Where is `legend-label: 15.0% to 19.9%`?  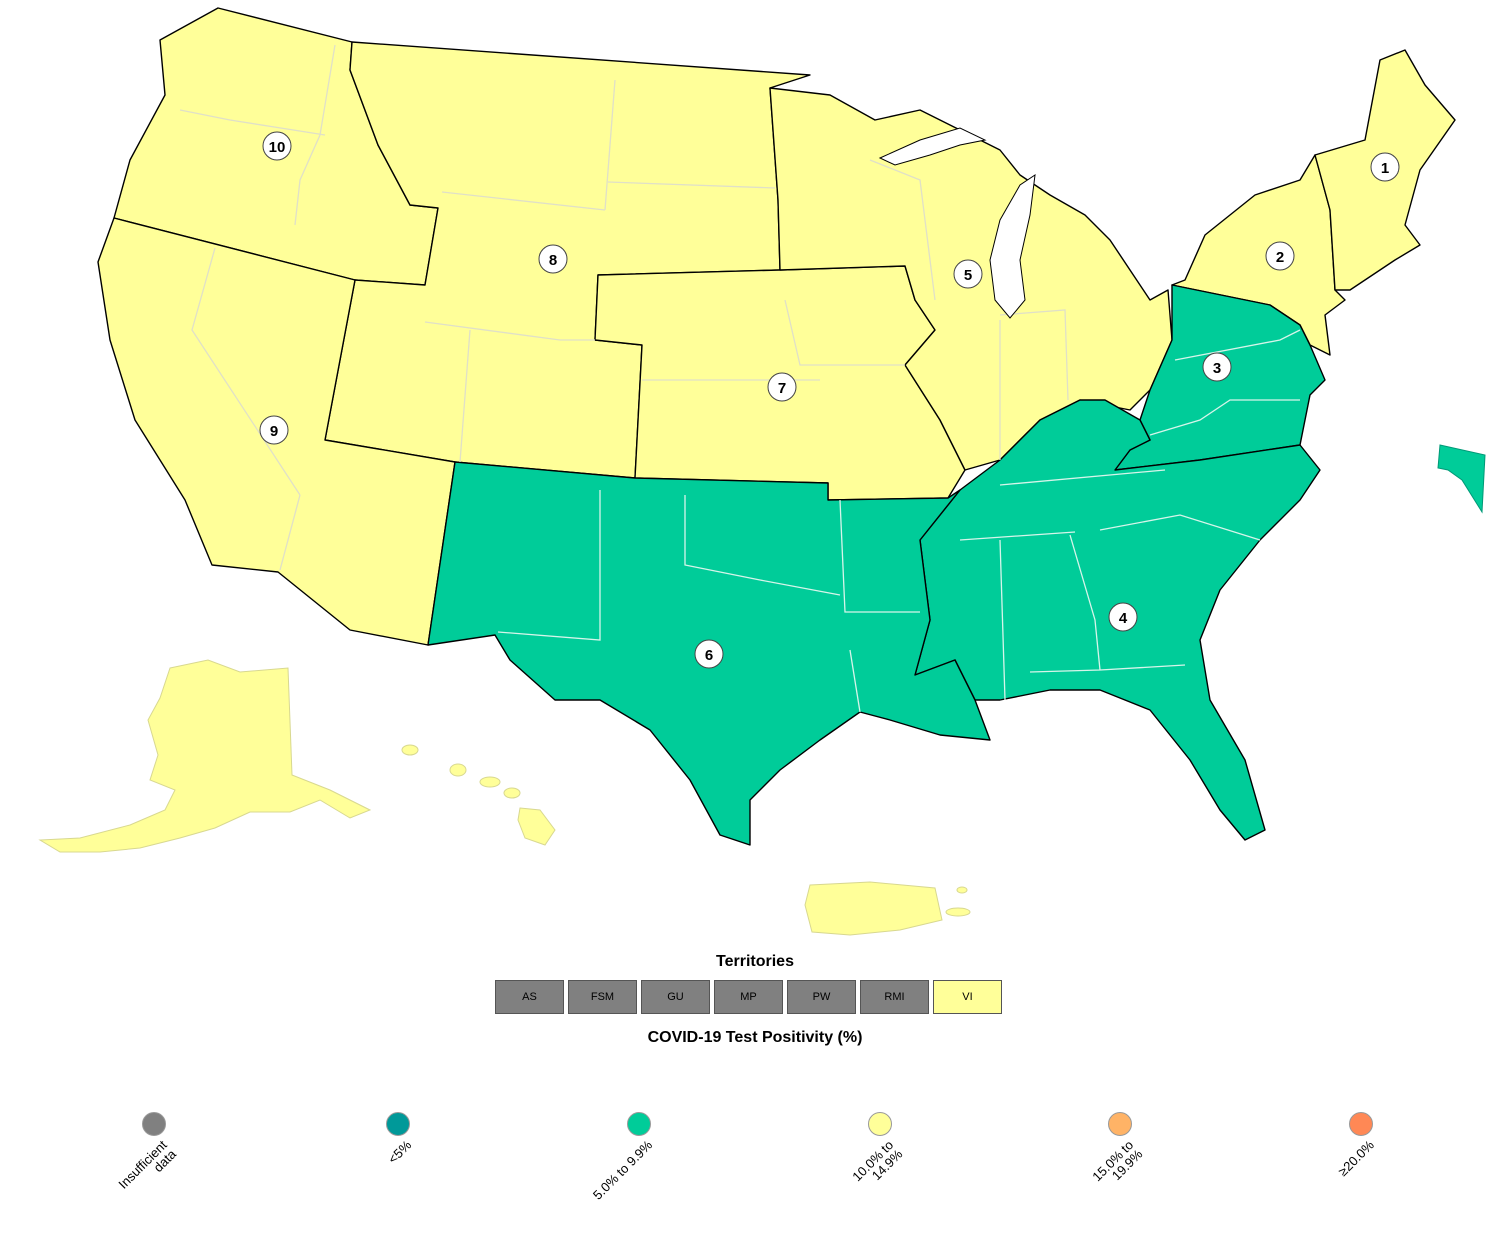
legend-label: 15.0% to 19.9% is located at coordinates (1117, 1161).